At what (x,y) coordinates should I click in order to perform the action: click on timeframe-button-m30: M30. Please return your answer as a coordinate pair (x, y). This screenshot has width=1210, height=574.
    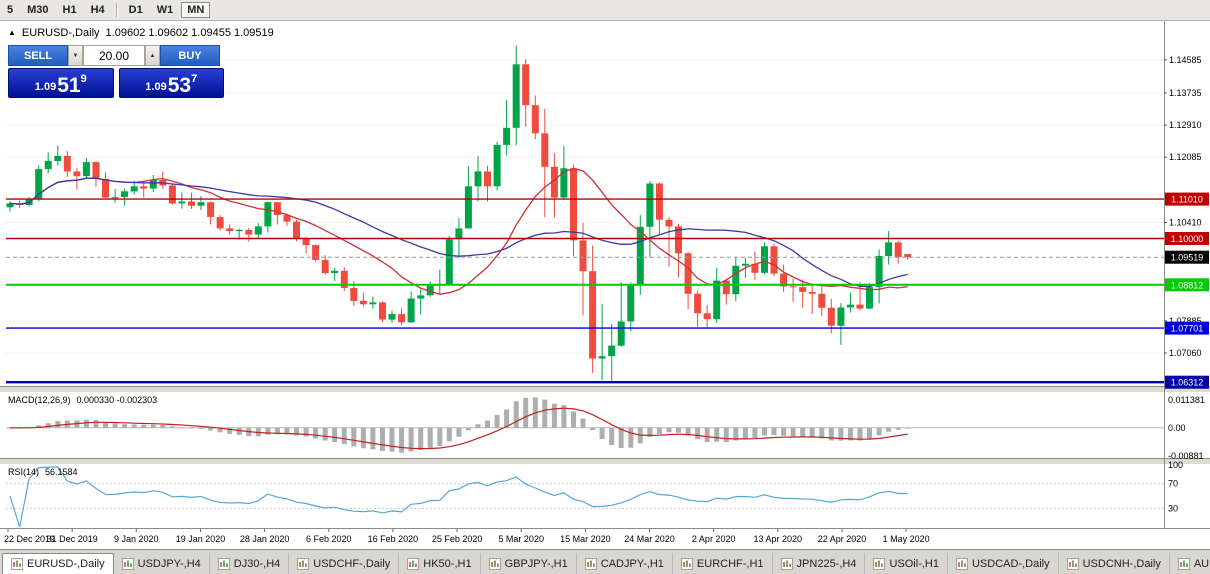
    Looking at the image, I should click on (38, 10).